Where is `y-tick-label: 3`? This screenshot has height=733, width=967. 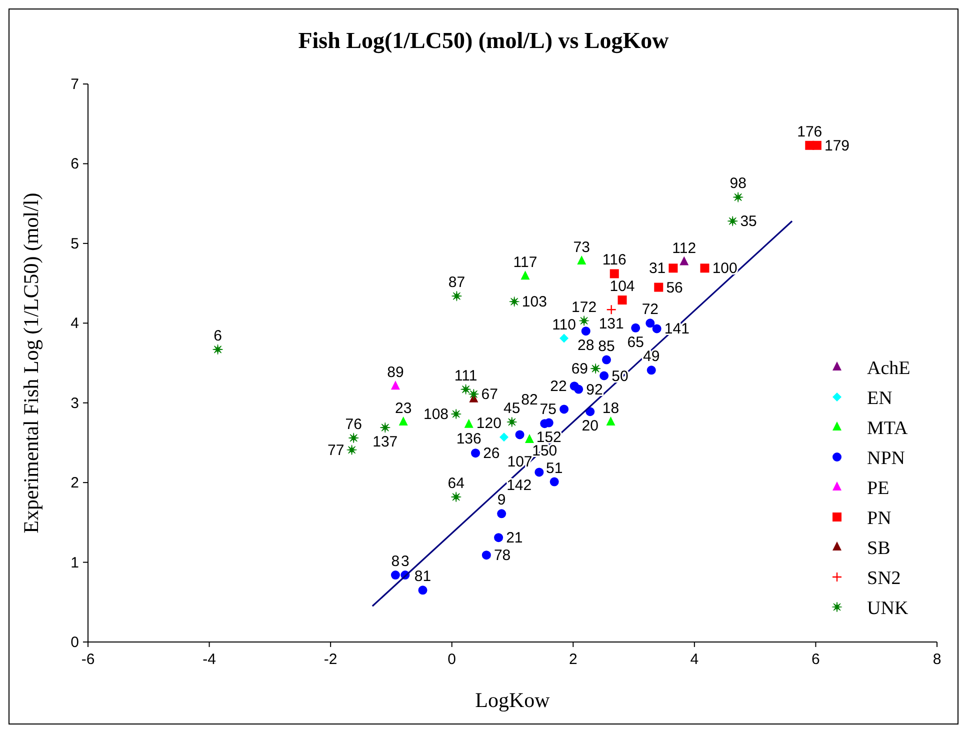 y-tick-label: 3 is located at coordinates (74, 403).